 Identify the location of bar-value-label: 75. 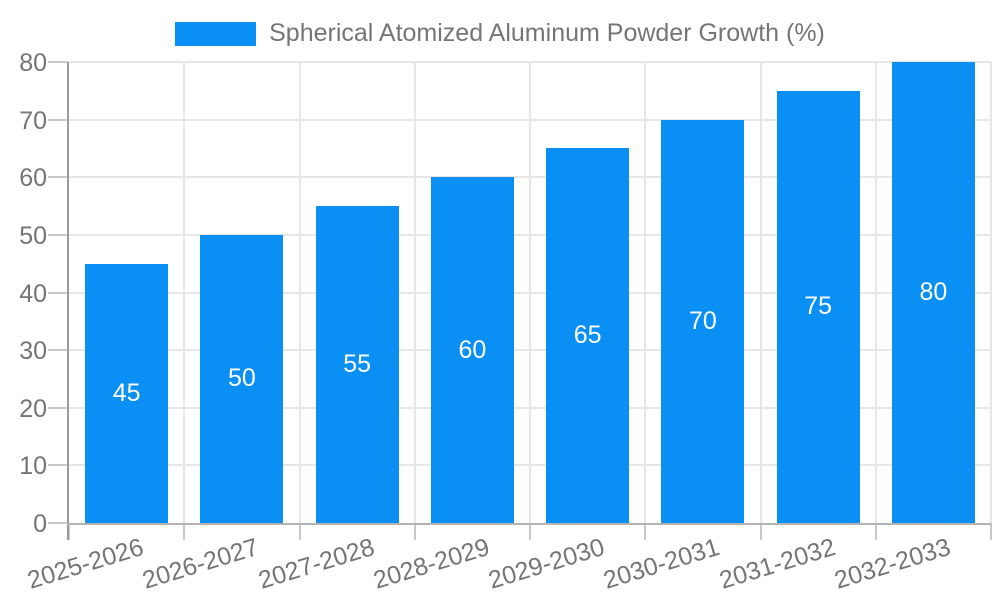
(818, 306).